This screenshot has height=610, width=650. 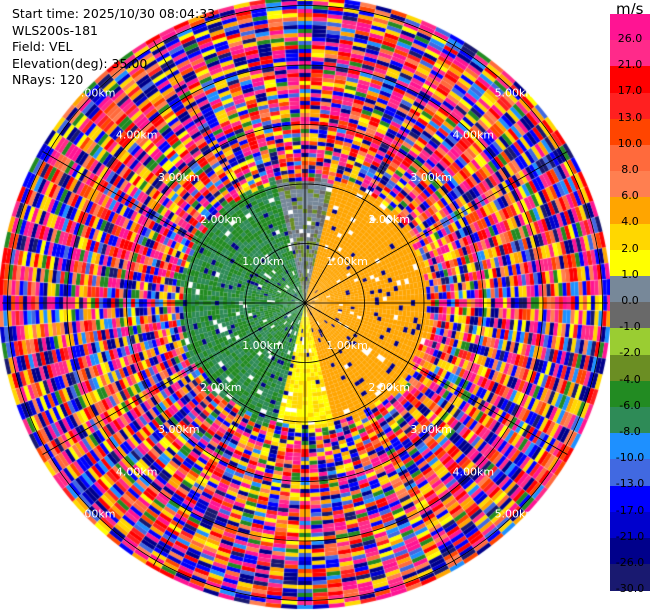 What do you see at coordinates (630, 405) in the screenshot?
I see `colorbar-tick-label: -6.0` at bounding box center [630, 405].